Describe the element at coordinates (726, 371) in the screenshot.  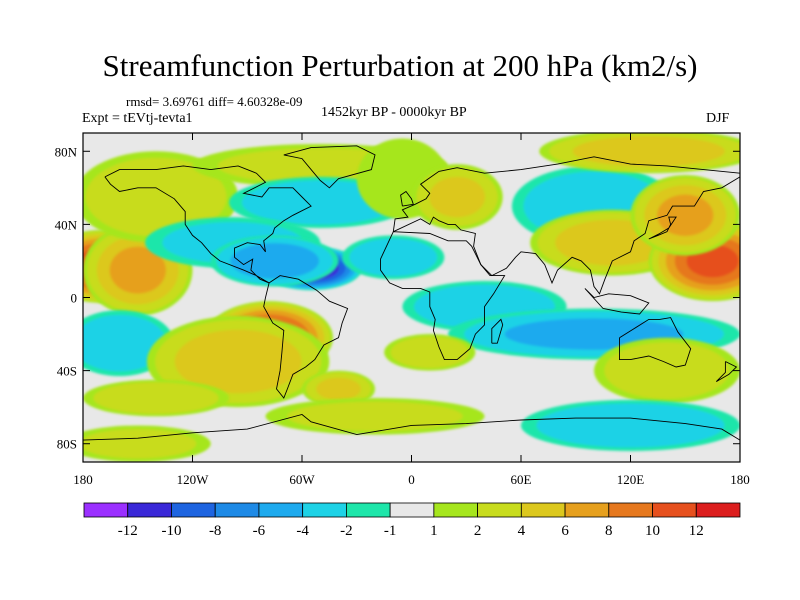
I see `coastline-new-zealand` at that location.